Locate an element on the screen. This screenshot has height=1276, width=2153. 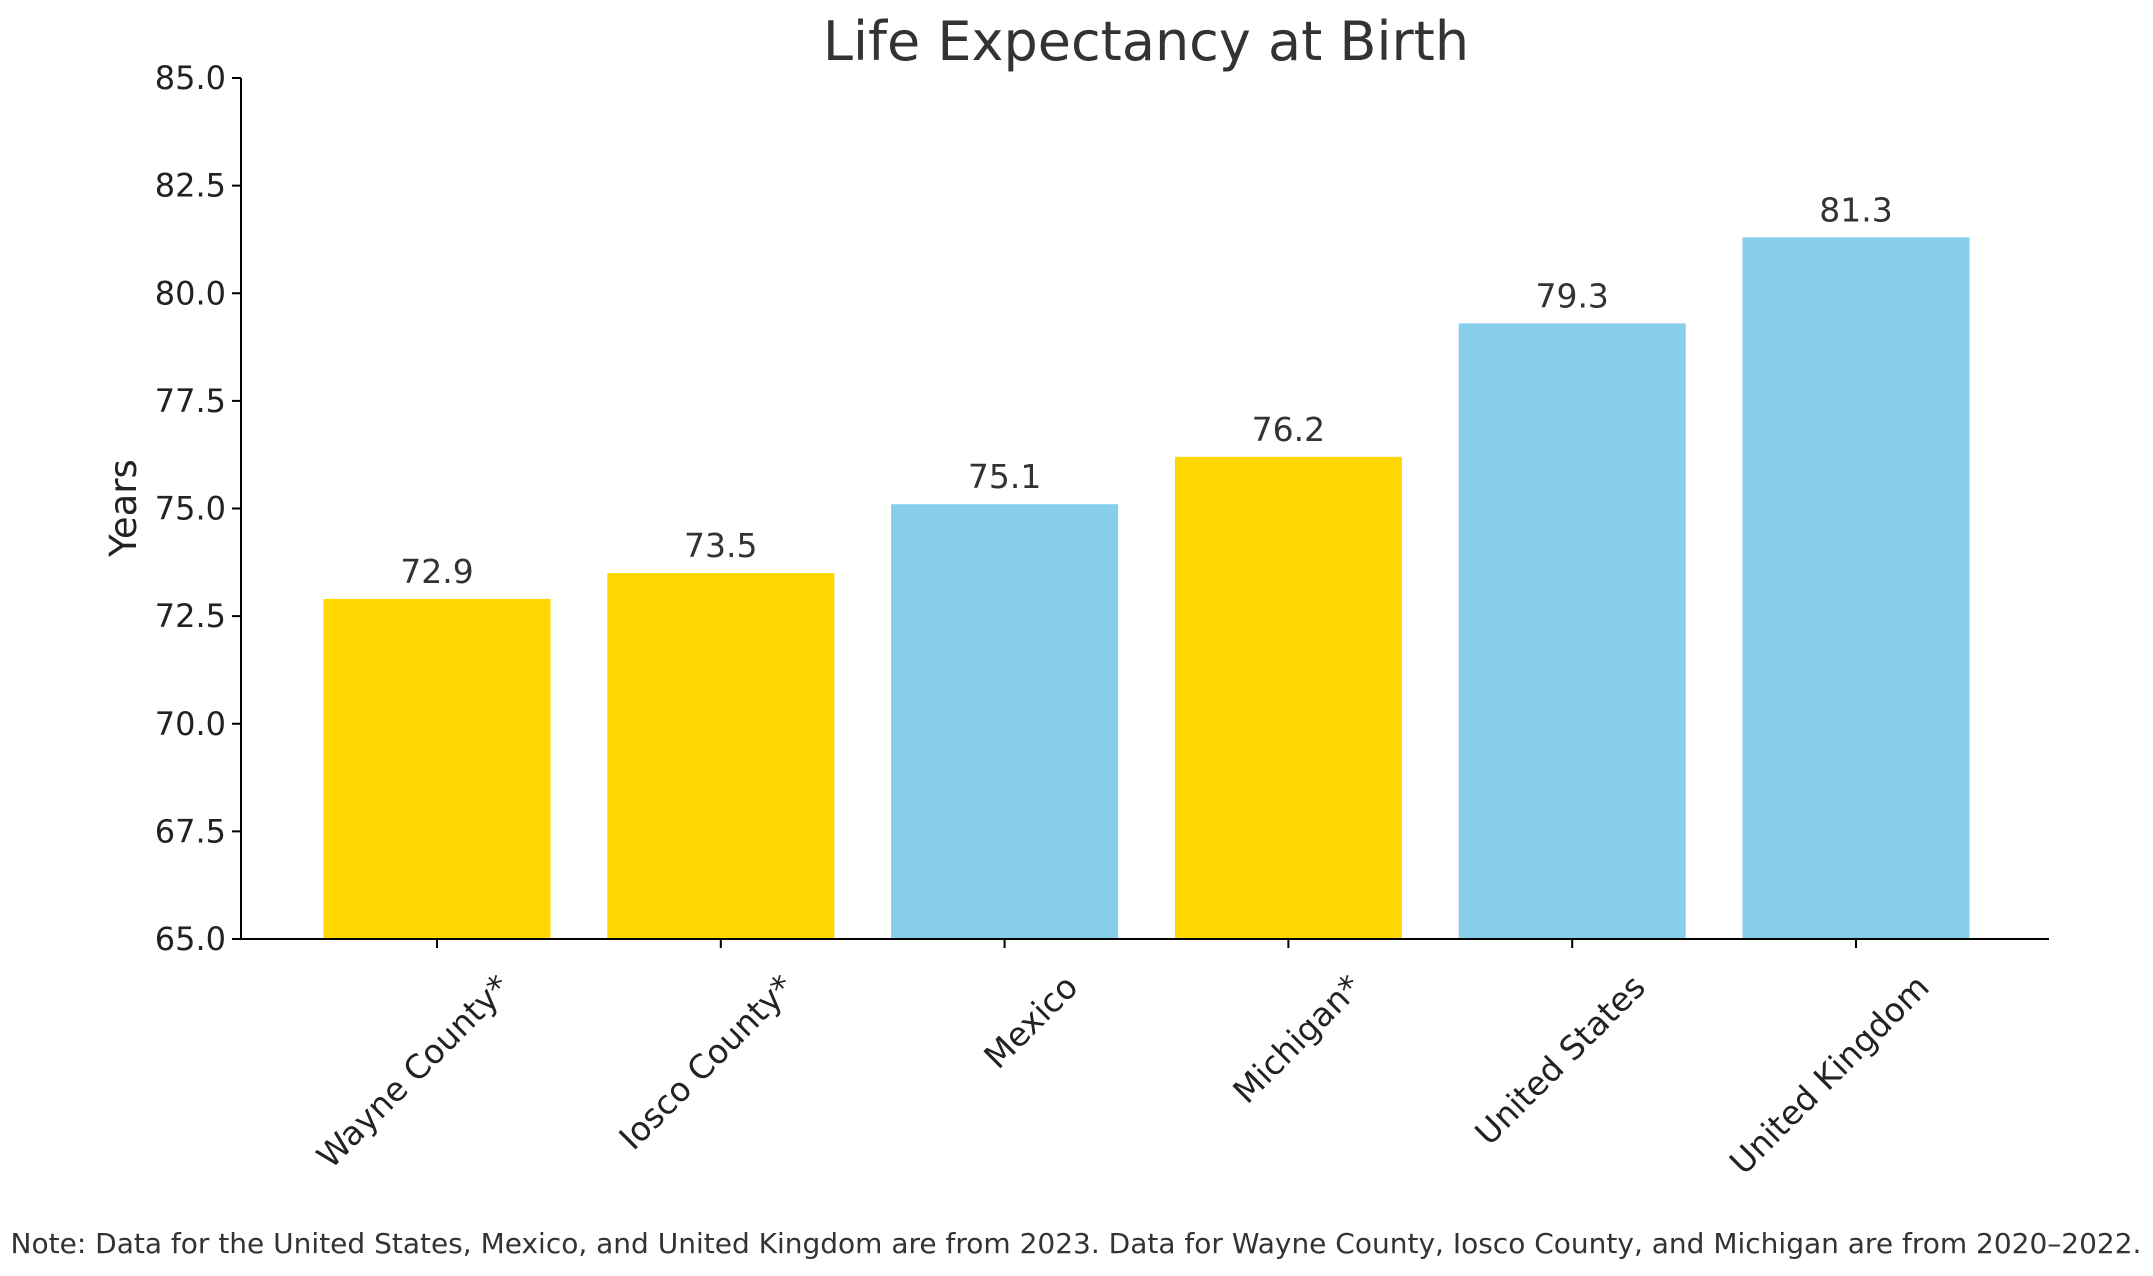
bar-value-label: 79.3 is located at coordinates (1571, 295).